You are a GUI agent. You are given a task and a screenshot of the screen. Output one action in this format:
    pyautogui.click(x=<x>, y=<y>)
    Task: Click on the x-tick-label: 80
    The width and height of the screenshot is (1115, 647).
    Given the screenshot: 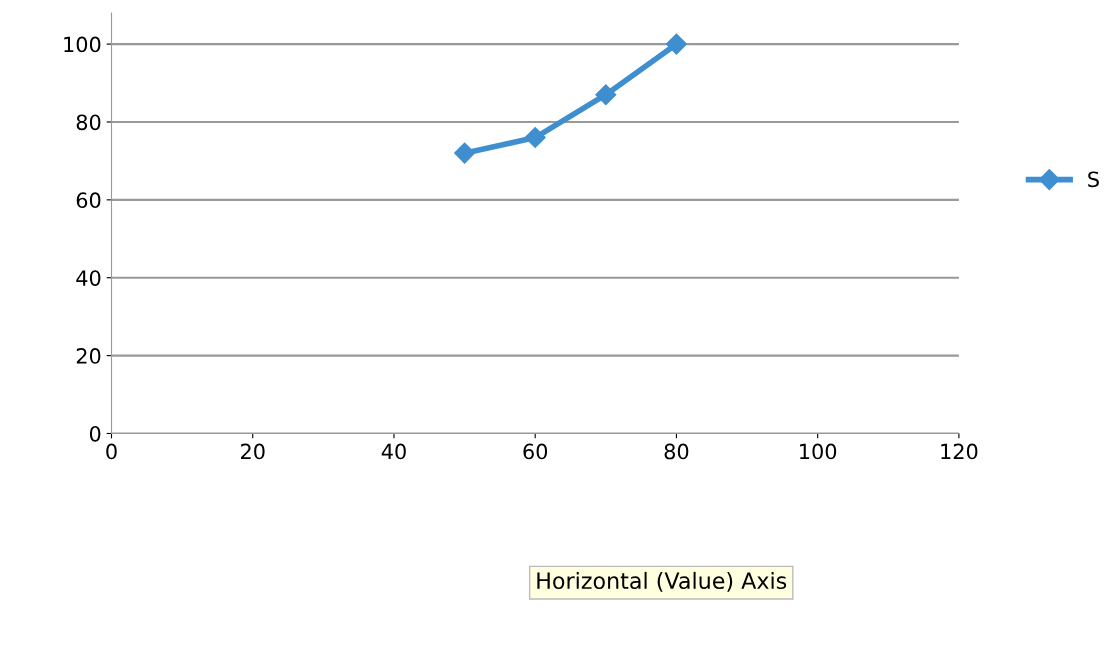 What is the action you would take?
    pyautogui.click(x=676, y=451)
    